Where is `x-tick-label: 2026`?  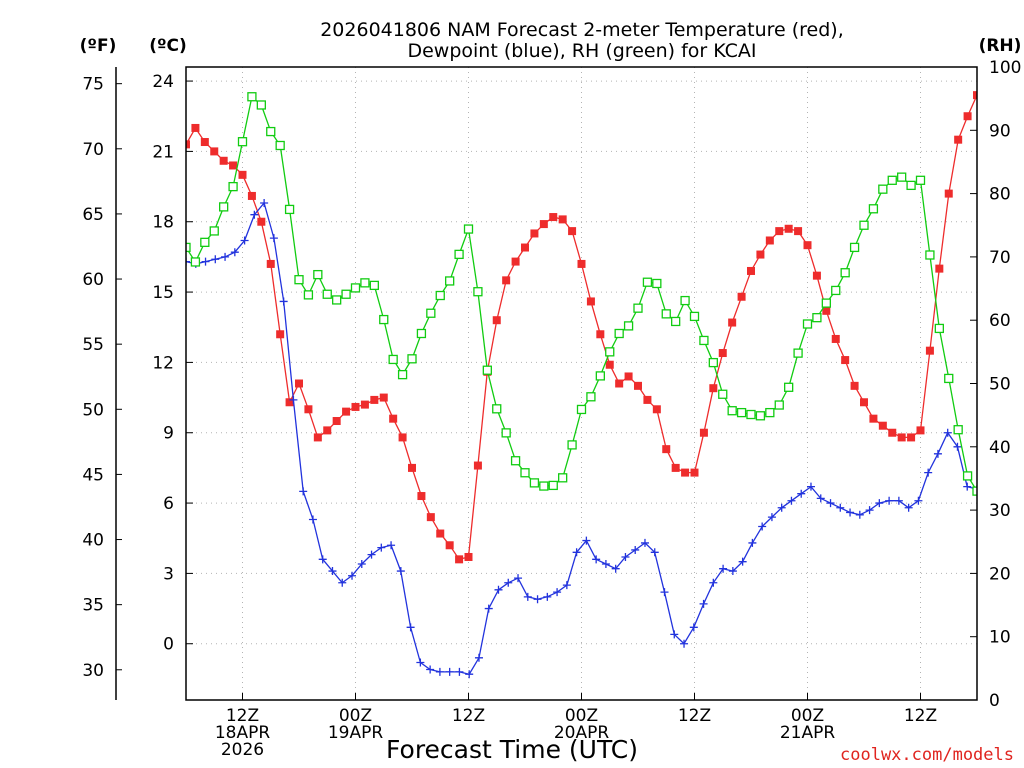
x-tick-label: 2026 is located at coordinates (242, 750).